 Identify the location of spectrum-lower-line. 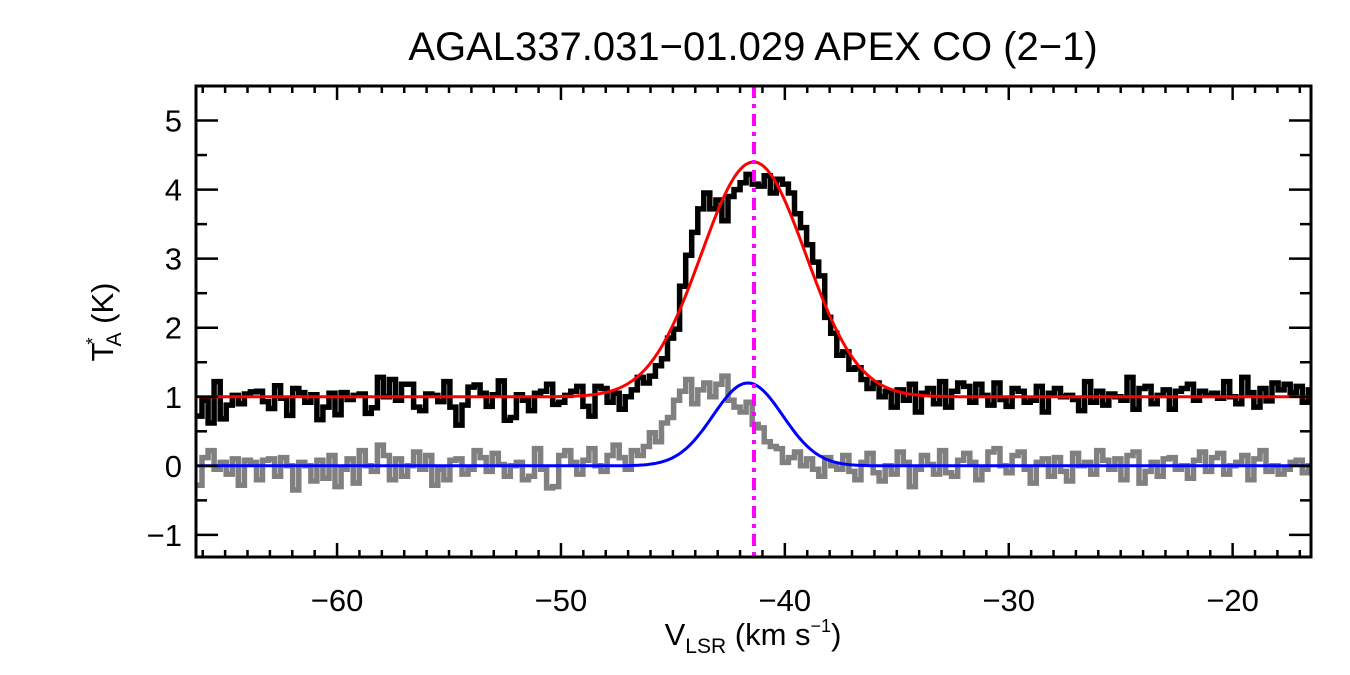
(753, 433).